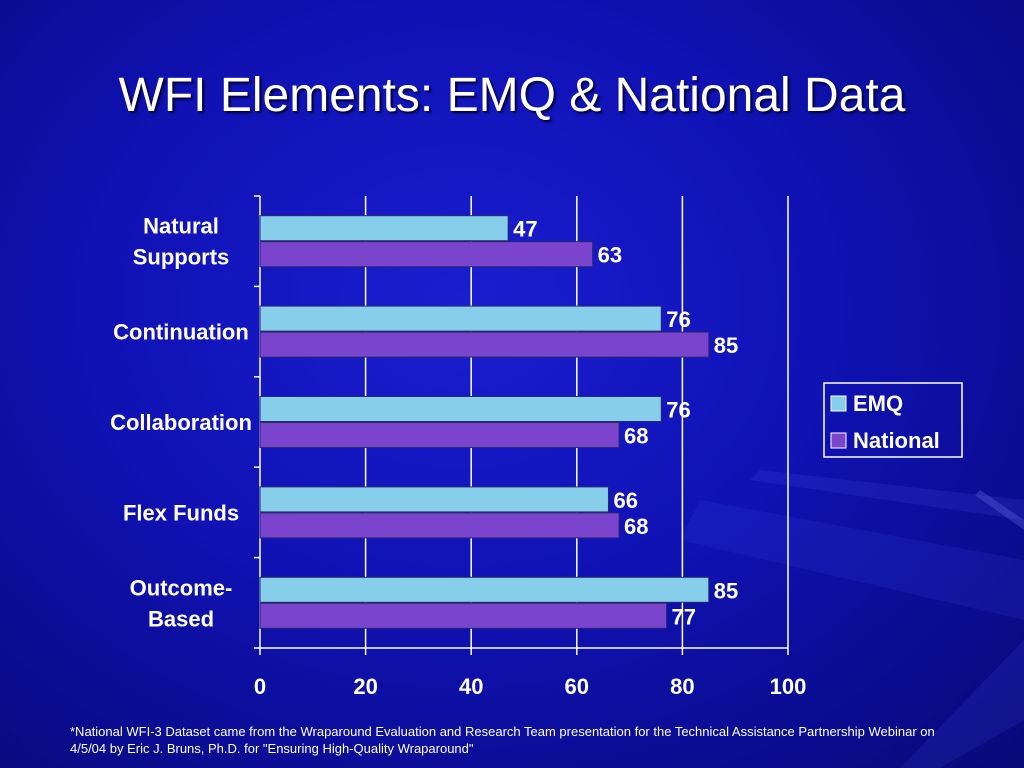 The image size is (1024, 768). Describe the element at coordinates (471, 686) in the screenshot. I see `x-tick-label-2: 40` at that location.